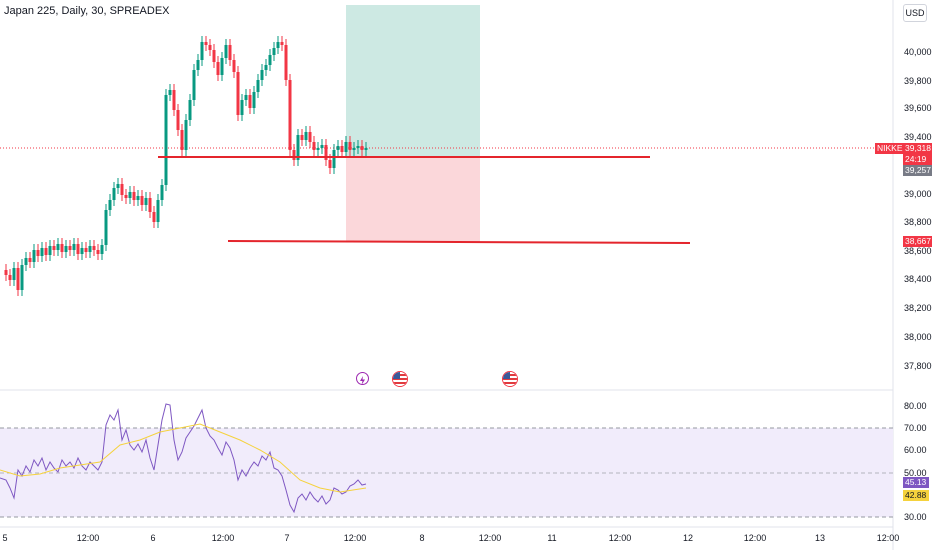  I want to click on rsi-axis-label: 80.00, so click(915, 406).